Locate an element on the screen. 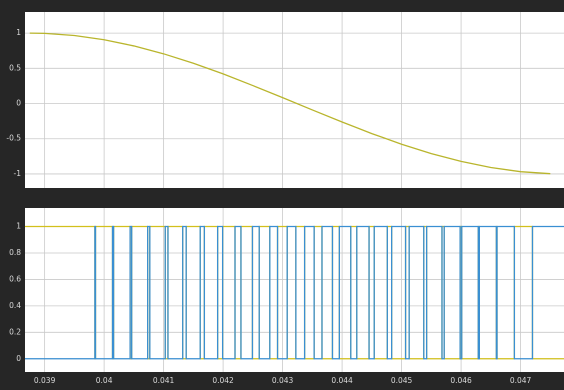 The width and height of the screenshot is (564, 390). y-tick-label: 0.4 is located at coordinates (15, 305).